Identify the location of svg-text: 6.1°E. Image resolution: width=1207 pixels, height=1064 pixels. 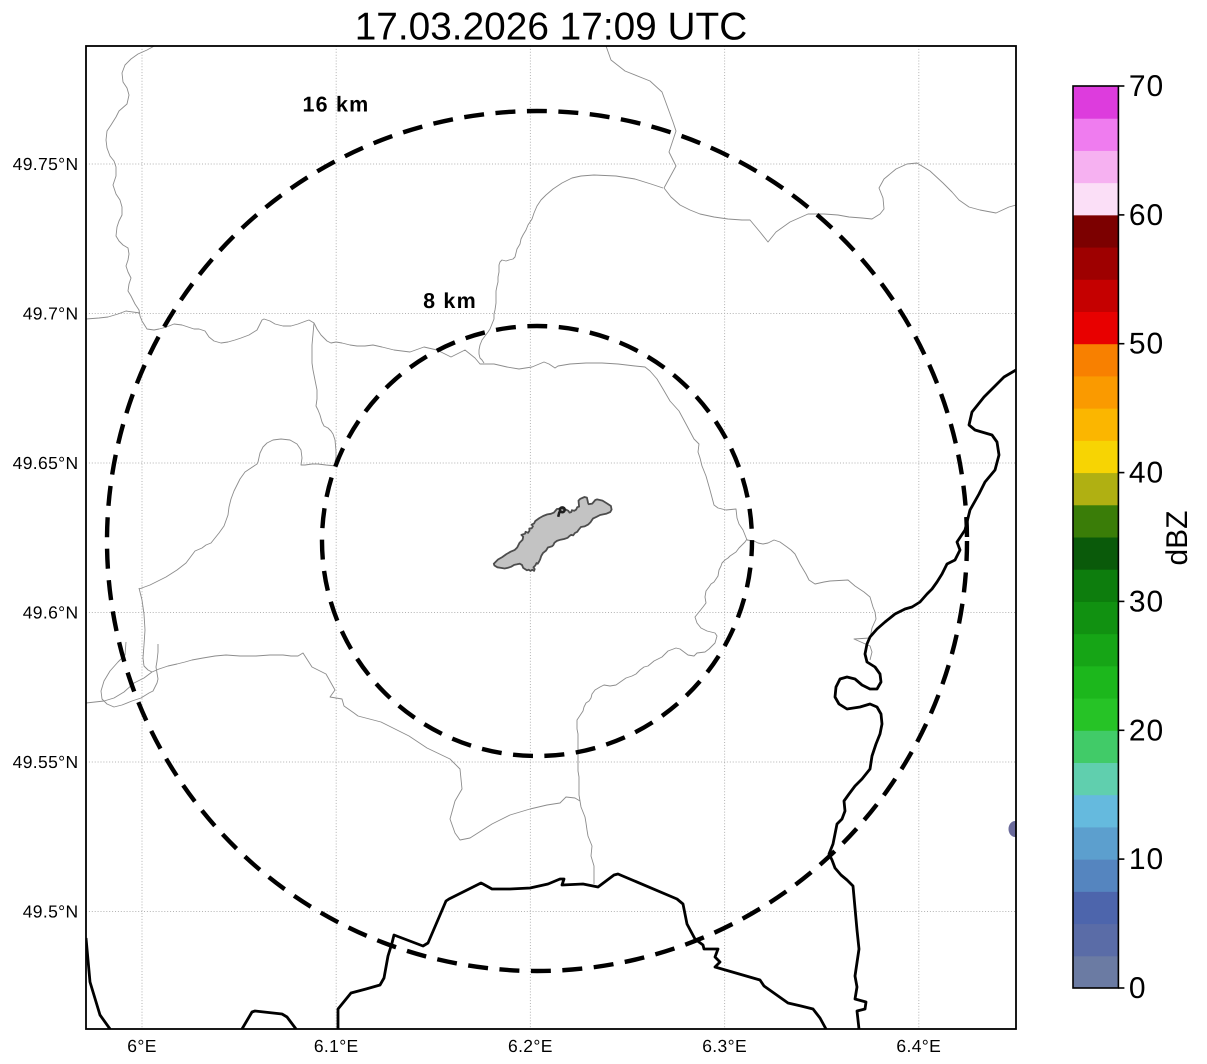
(336, 1046).